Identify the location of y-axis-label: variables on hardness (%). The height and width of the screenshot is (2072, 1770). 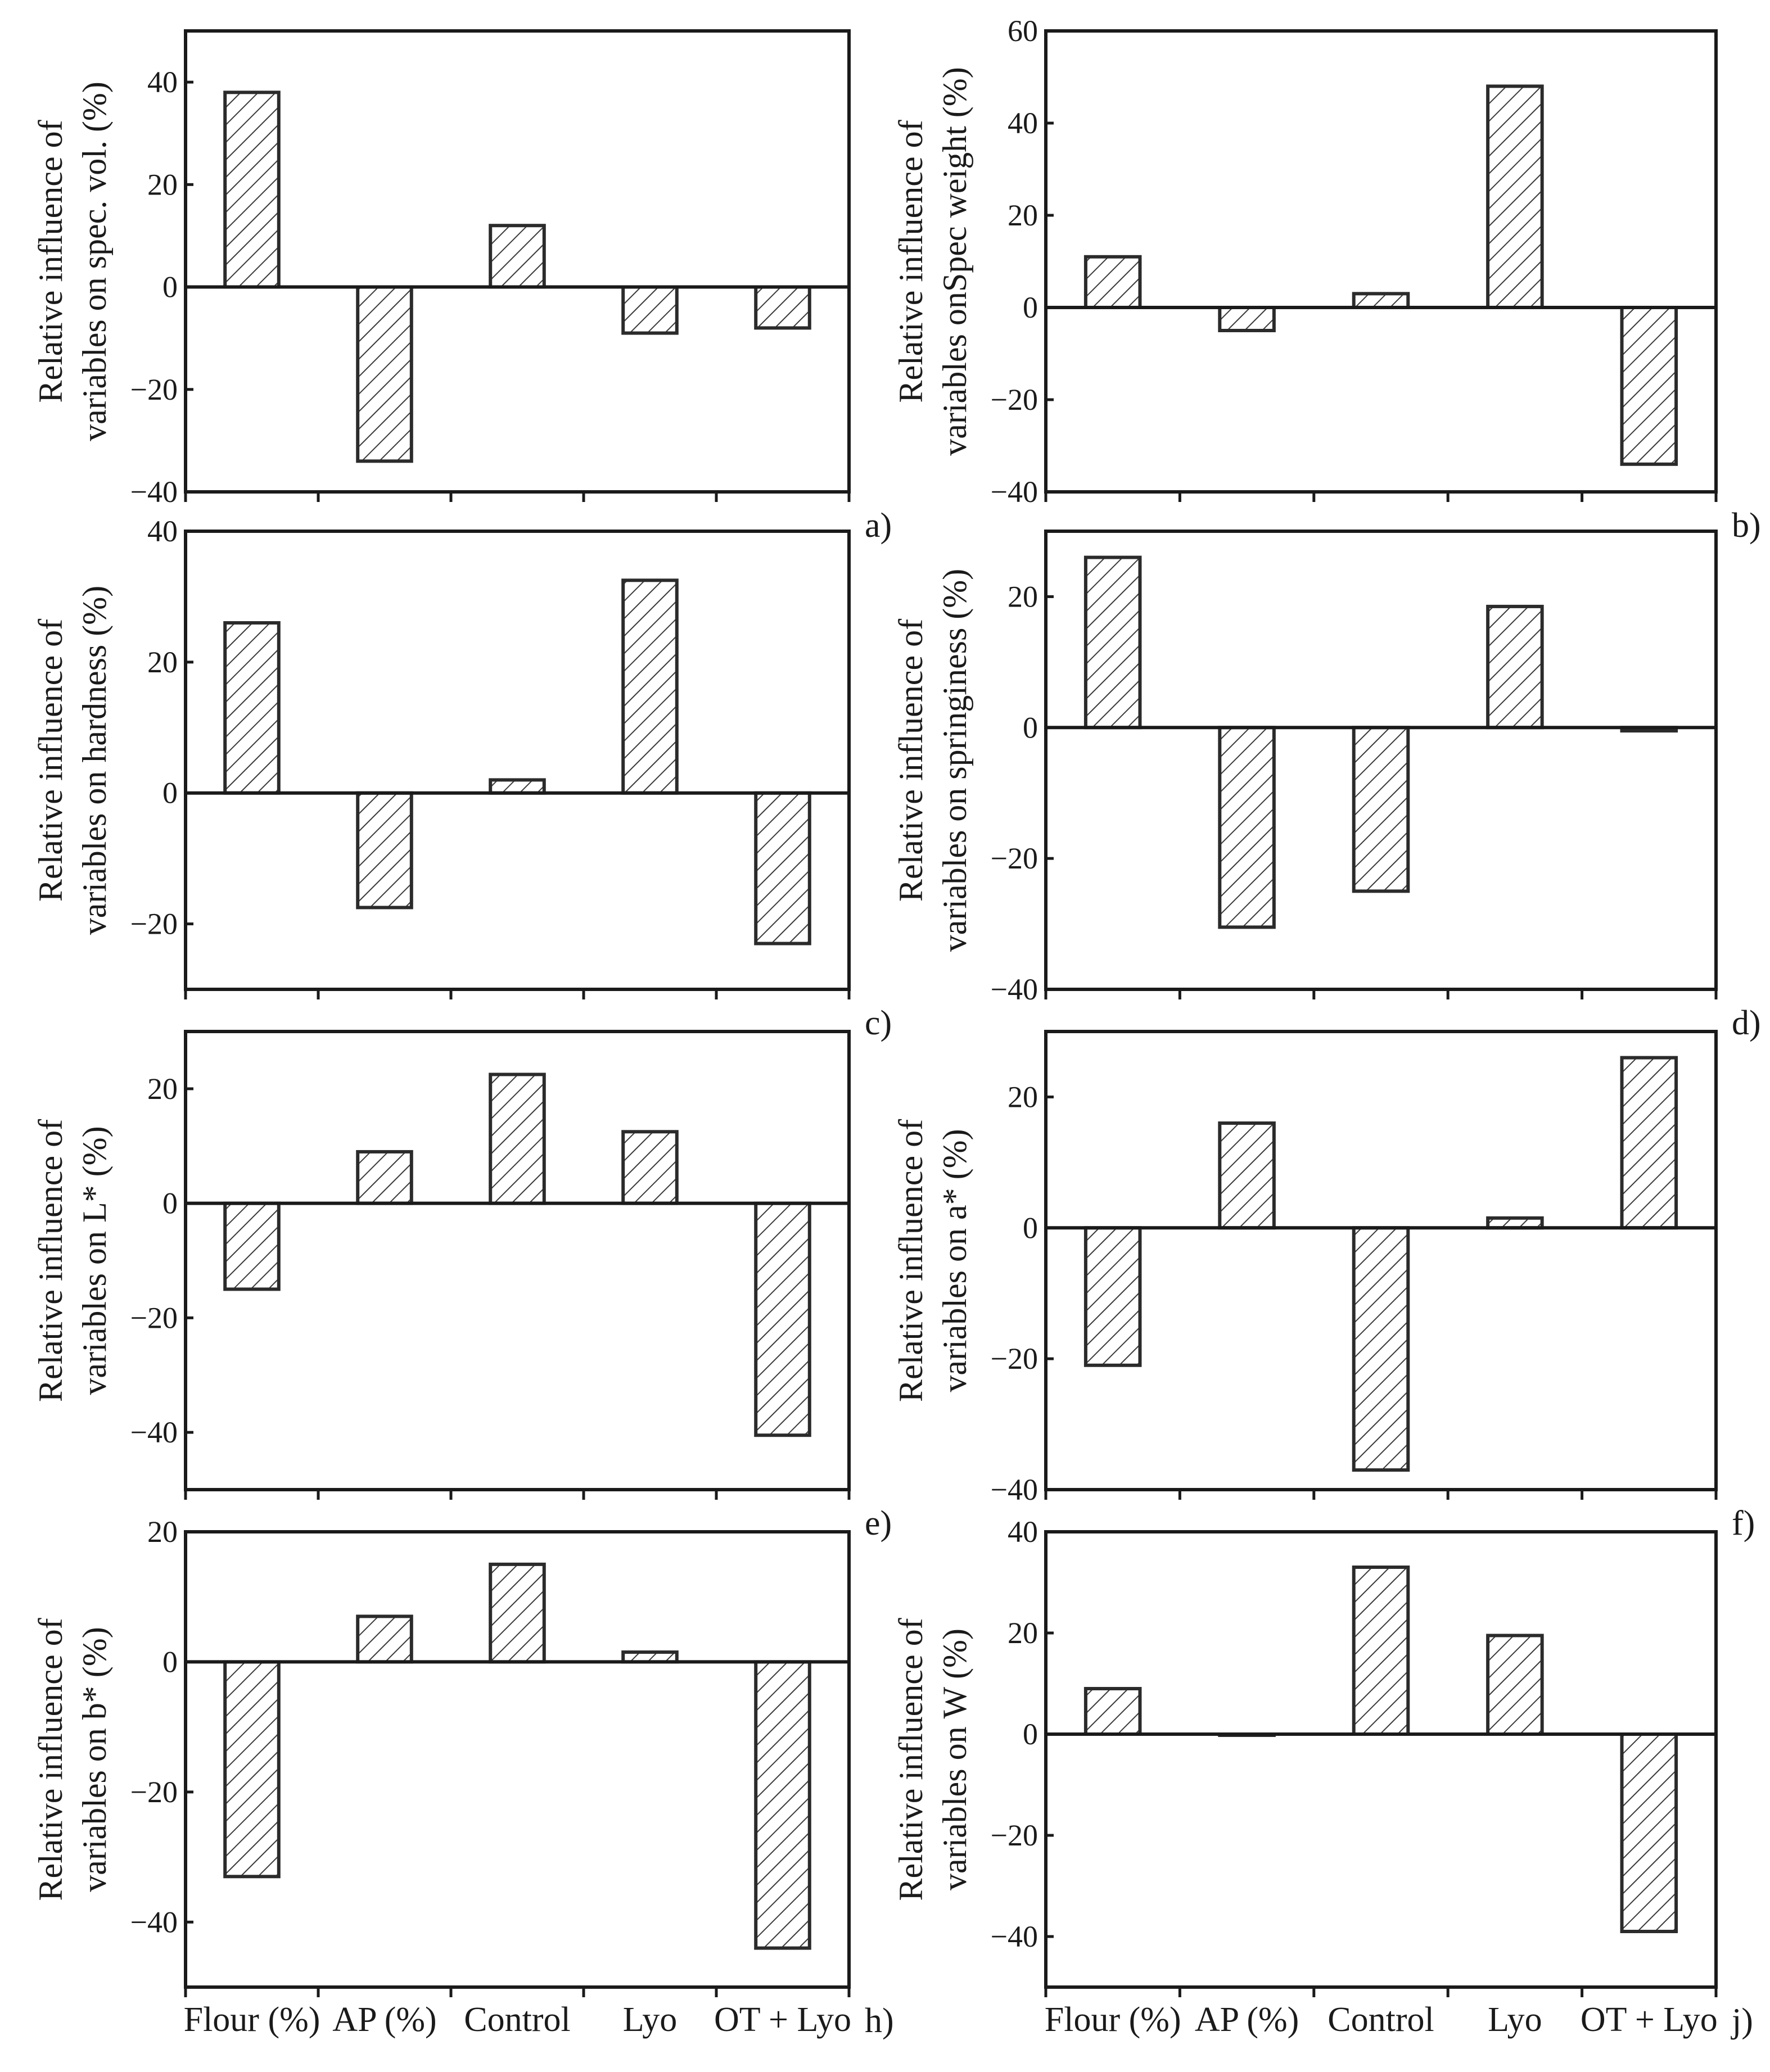
(94, 760).